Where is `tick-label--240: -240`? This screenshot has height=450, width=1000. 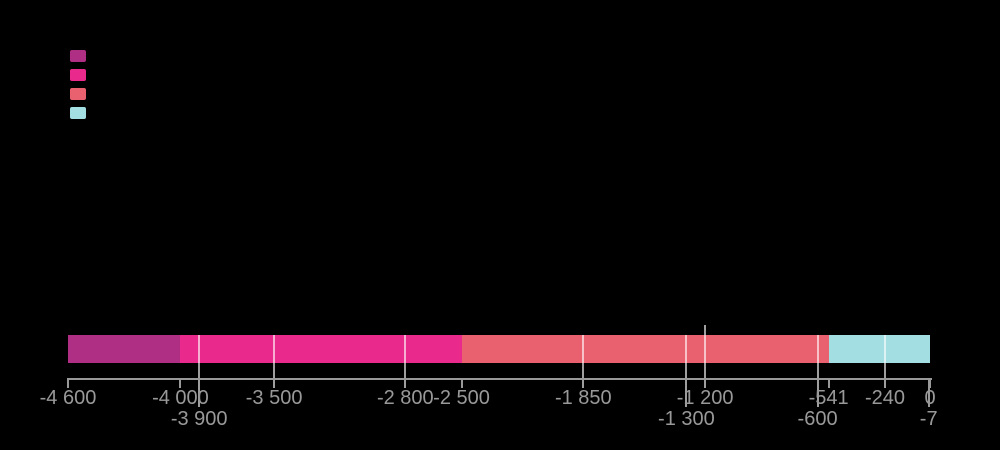 tick-label--240: -240 is located at coordinates (885, 398).